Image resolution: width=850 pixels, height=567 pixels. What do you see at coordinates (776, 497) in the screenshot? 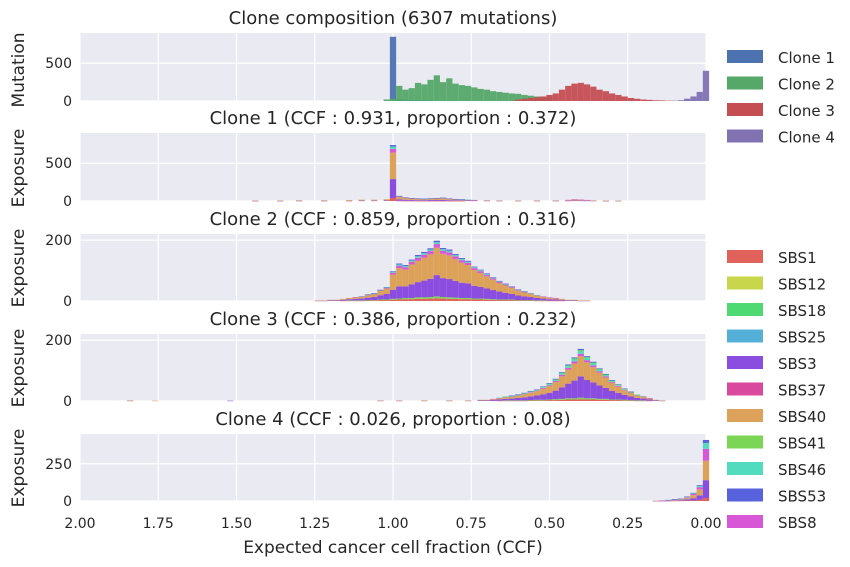
I see `legend-item: SBS53` at bounding box center [776, 497].